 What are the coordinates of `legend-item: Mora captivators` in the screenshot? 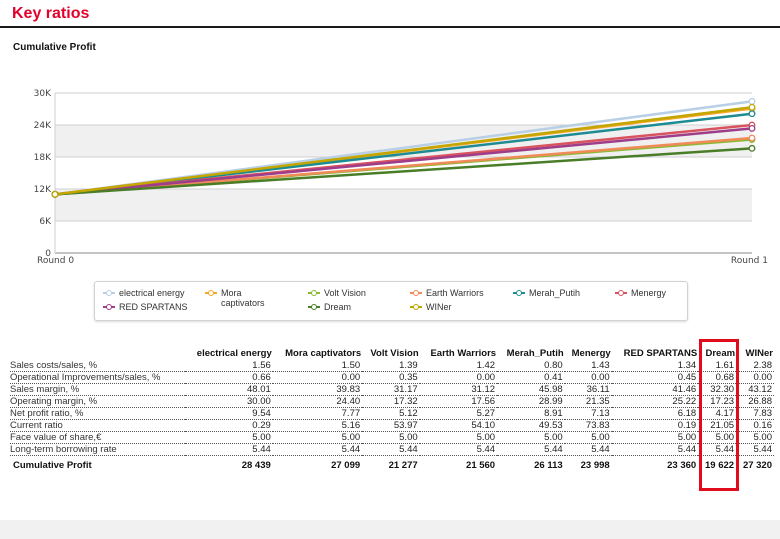 It's located at (240, 298).